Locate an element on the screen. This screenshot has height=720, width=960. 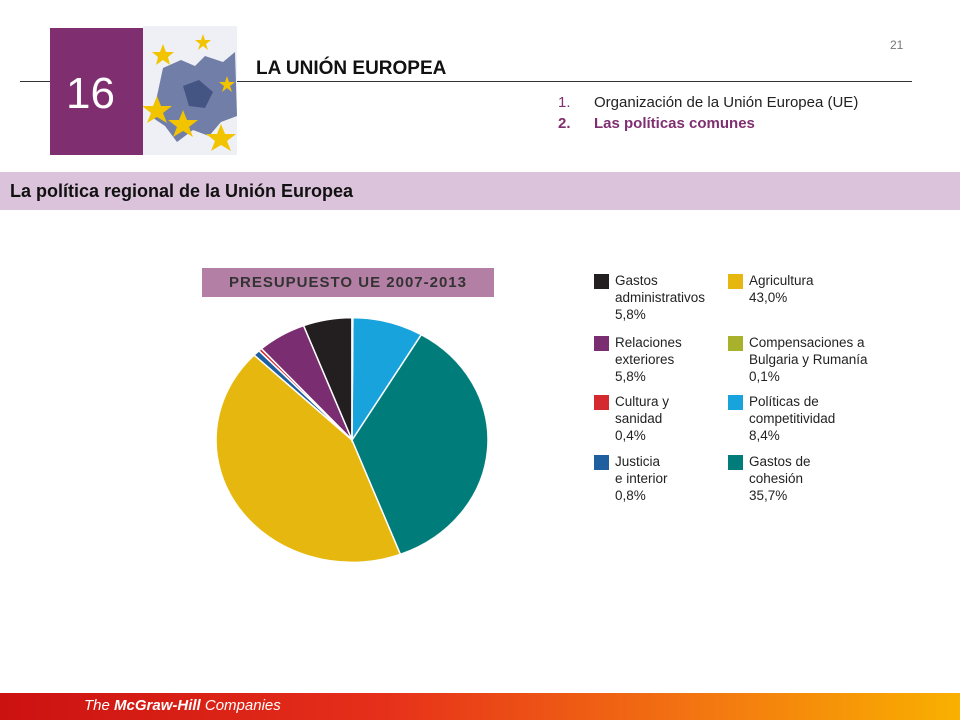
footer-bar: The McGraw-Hill Companies is located at coordinates (480, 706).